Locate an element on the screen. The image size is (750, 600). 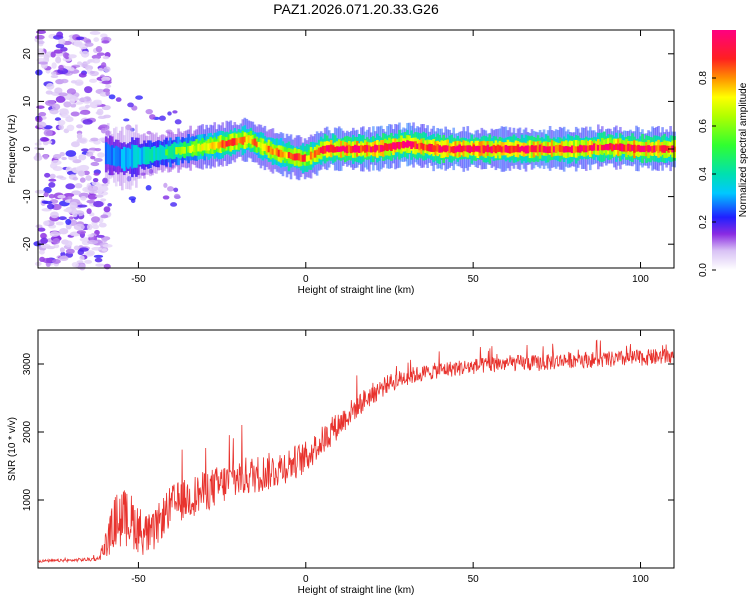
x-tick-label: -50 is located at coordinates (138, 579).